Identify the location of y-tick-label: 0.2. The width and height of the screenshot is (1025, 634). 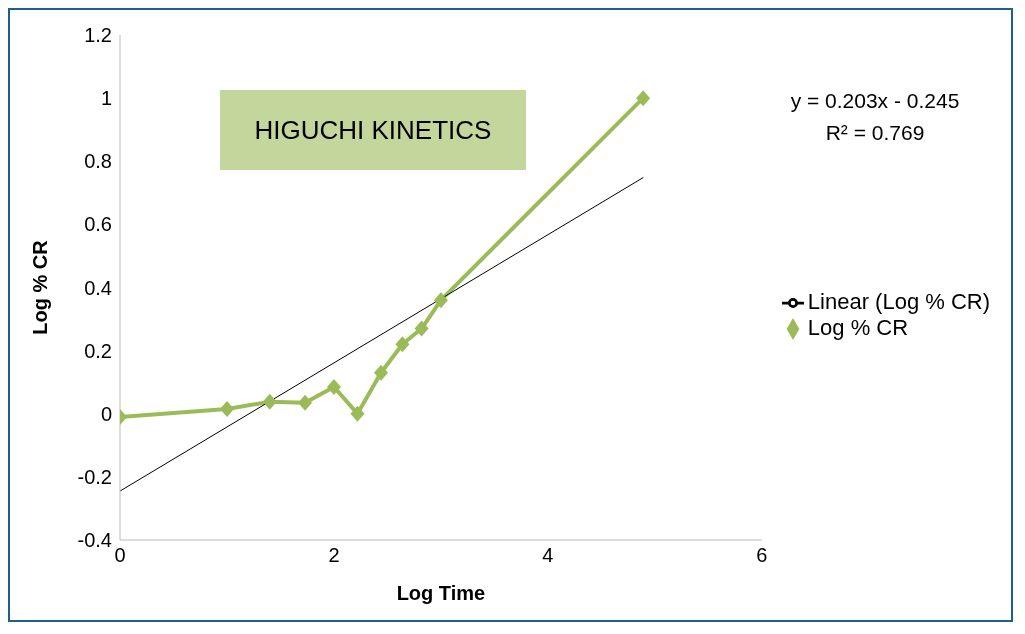
(98, 350).